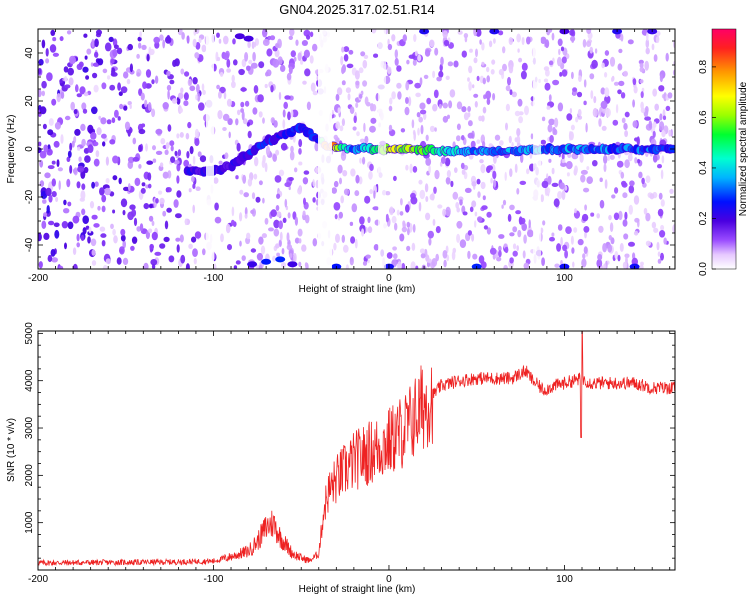 Image resolution: width=750 pixels, height=600 pixels. What do you see at coordinates (29, 333) in the screenshot?
I see `y-tick-label: 5000` at bounding box center [29, 333].